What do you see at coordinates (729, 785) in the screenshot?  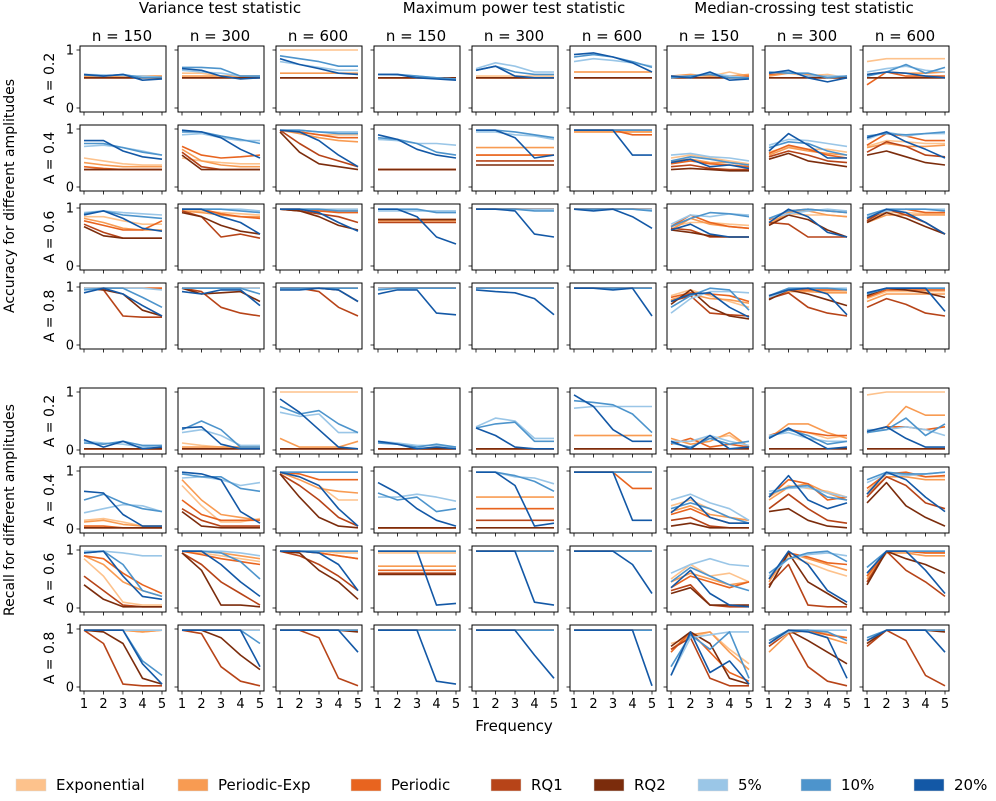 I see `legend-item: 5%` at bounding box center [729, 785].